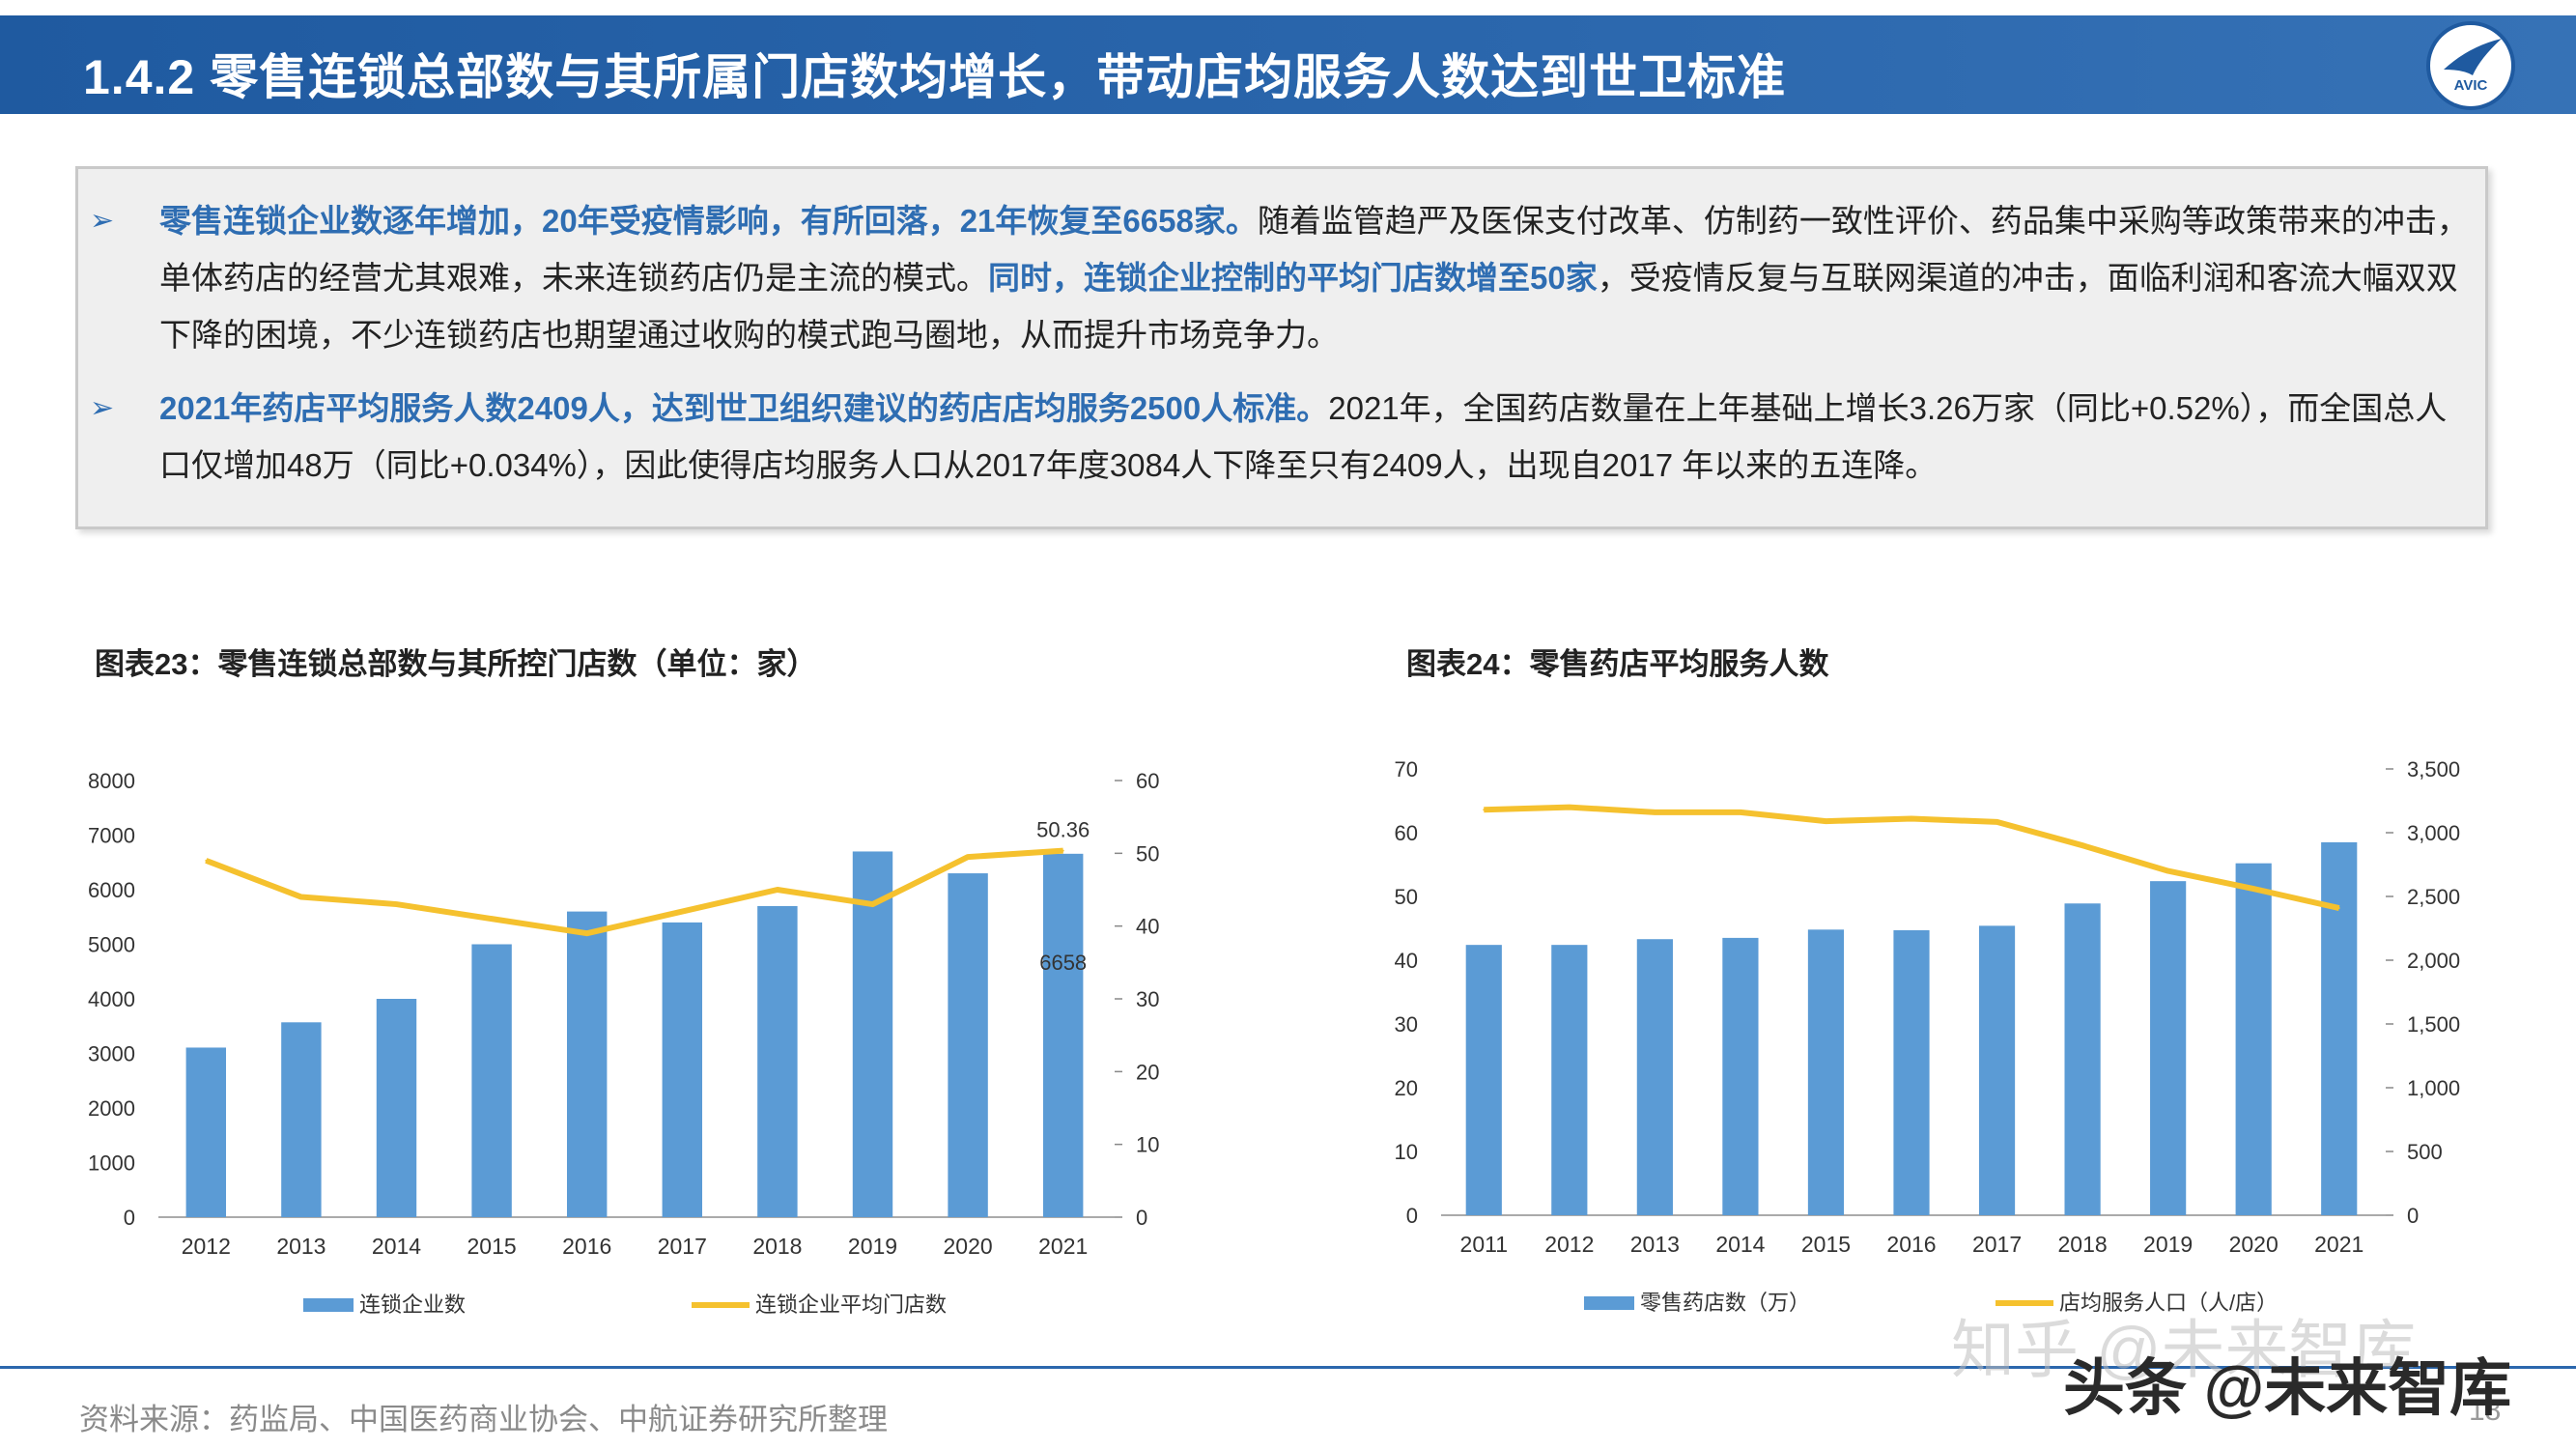  I want to click on y-tick-label: 3000, so click(111, 1054).